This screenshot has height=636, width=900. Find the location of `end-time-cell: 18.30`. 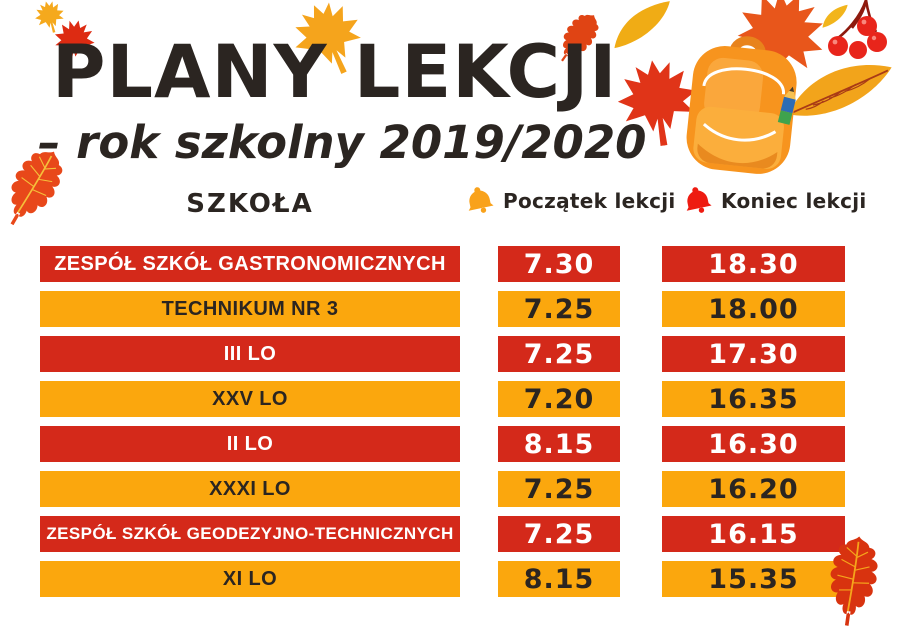

end-time-cell: 18.30 is located at coordinates (753, 264).